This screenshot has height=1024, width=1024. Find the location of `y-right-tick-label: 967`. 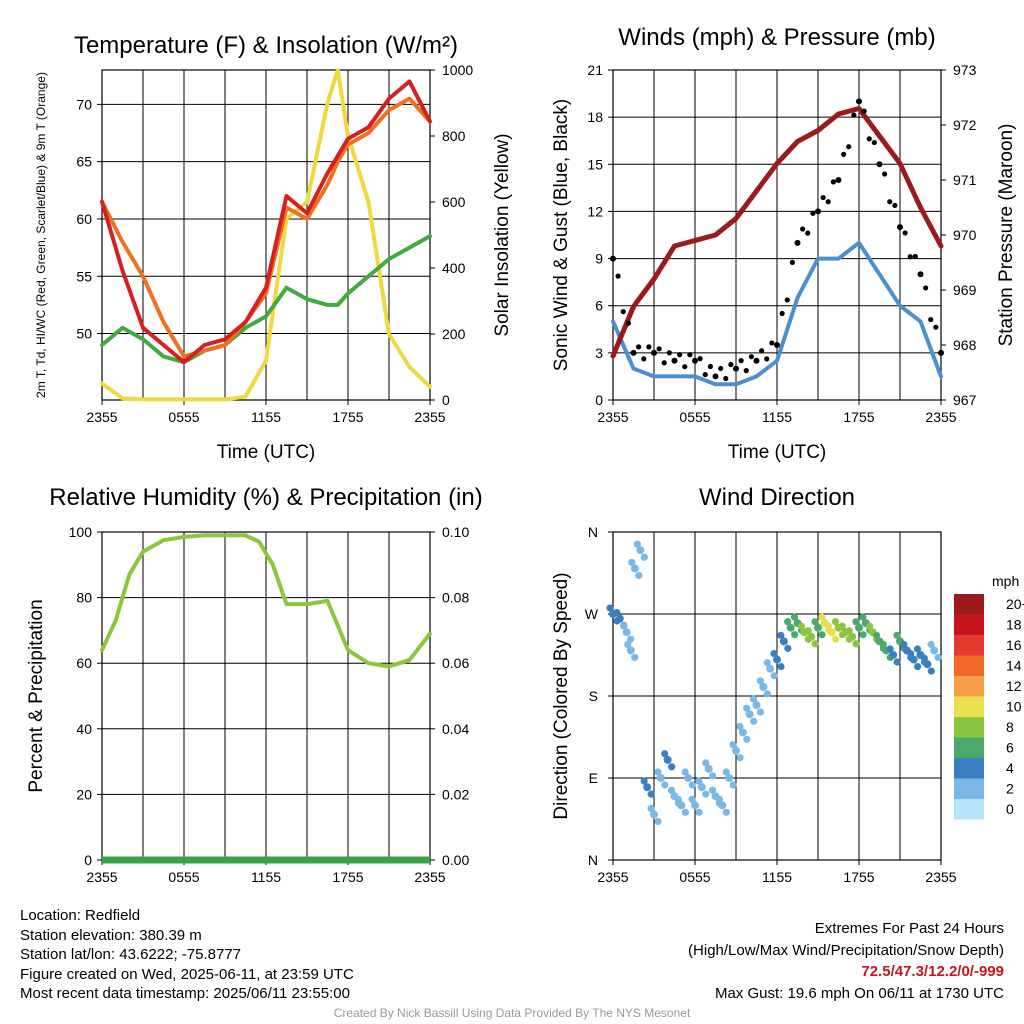

y-right-tick-label: 967 is located at coordinates (965, 400).